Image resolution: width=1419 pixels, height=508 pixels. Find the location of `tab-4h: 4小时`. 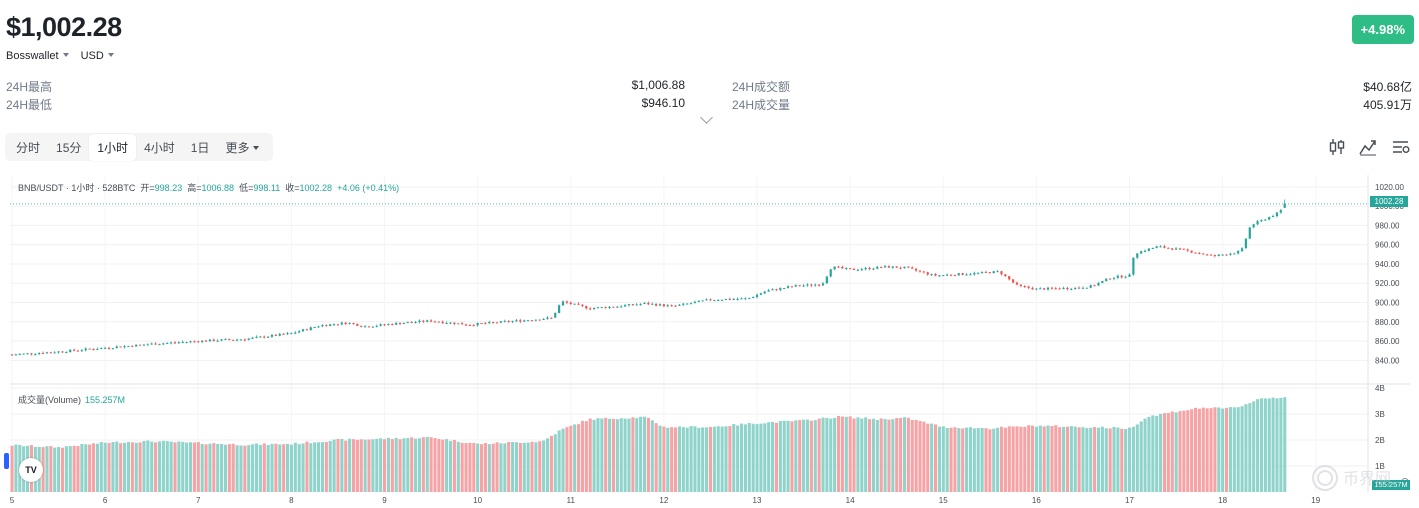

tab-4h: 4小时 is located at coordinates (159, 147).